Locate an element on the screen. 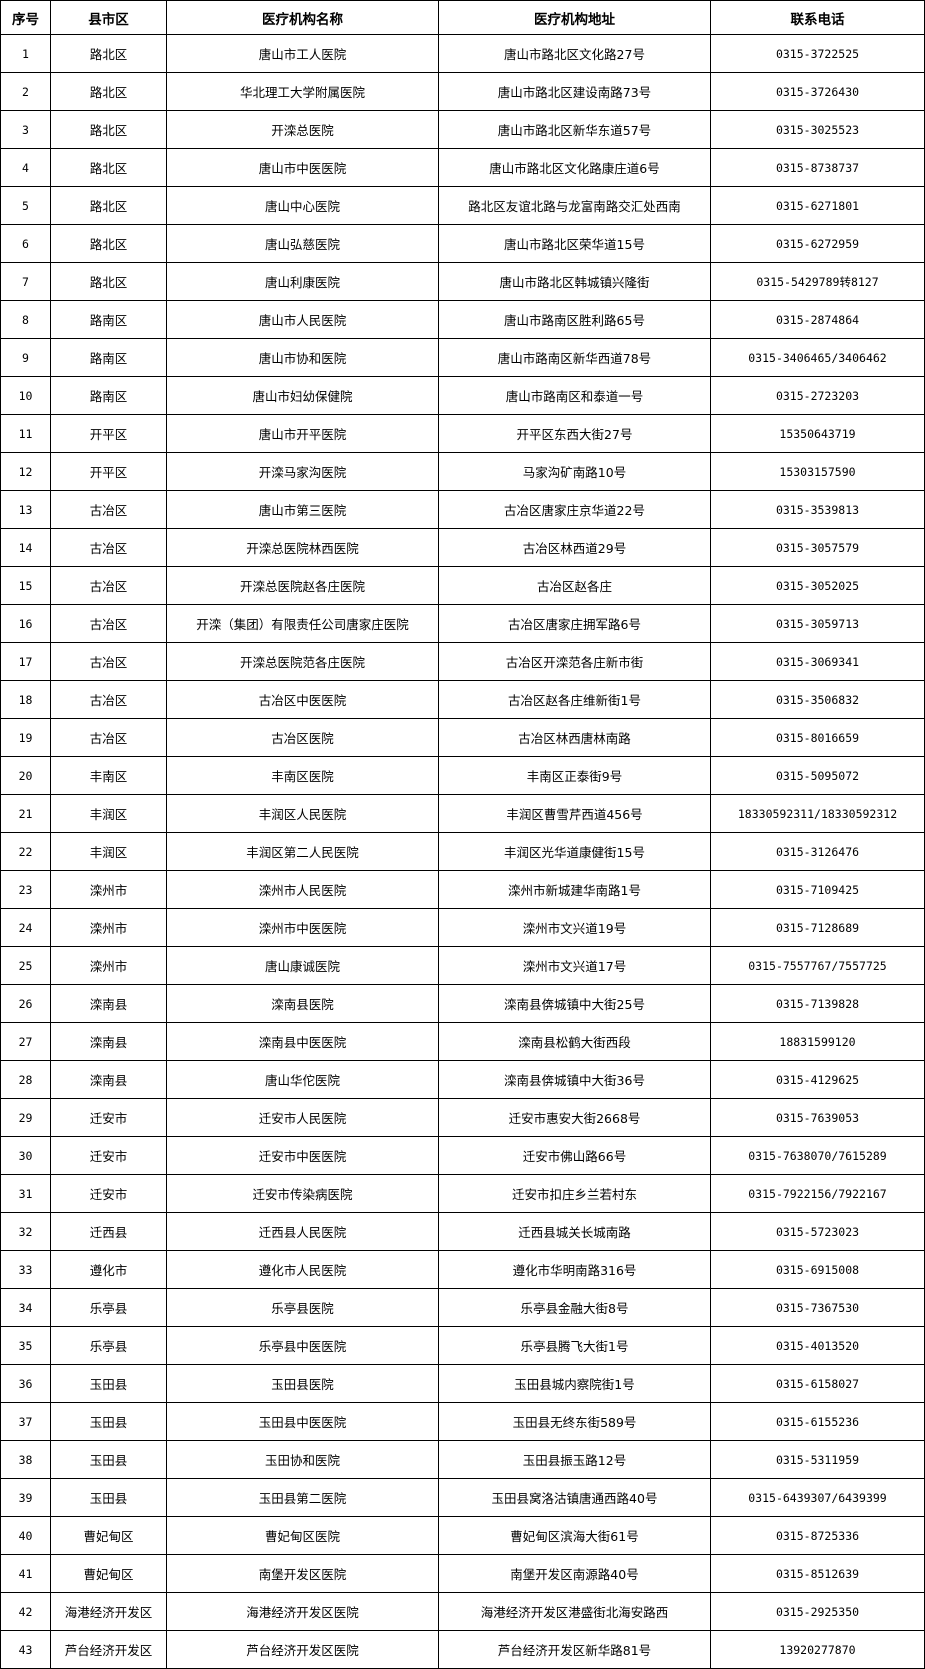 This screenshot has height=1669, width=925. cell-address: 芦台经济开发区新华路81号 is located at coordinates (574, 1649).